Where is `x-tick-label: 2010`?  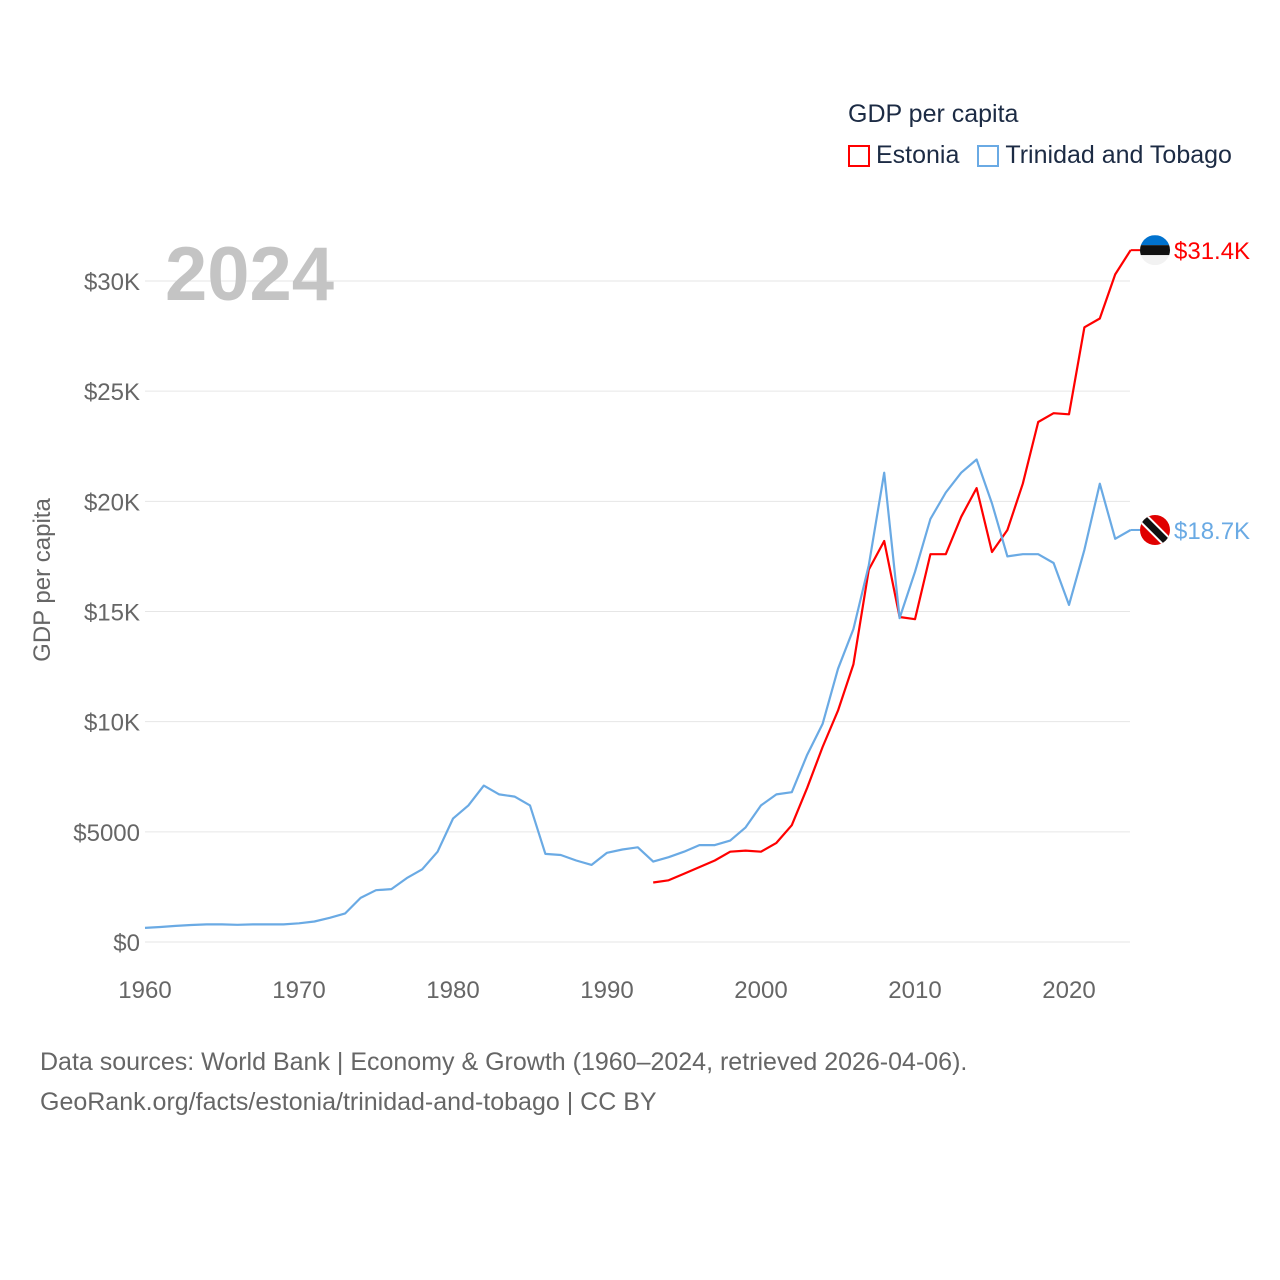 x-tick-label: 2010 is located at coordinates (914, 990).